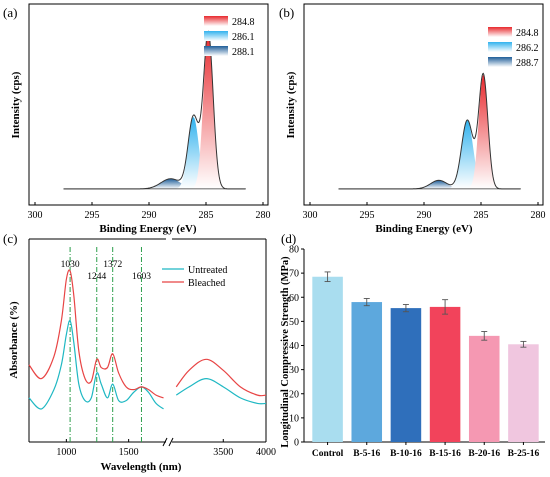 The width and height of the screenshot is (550, 477). I want to click on category-label: B-10-16, so click(406, 454).